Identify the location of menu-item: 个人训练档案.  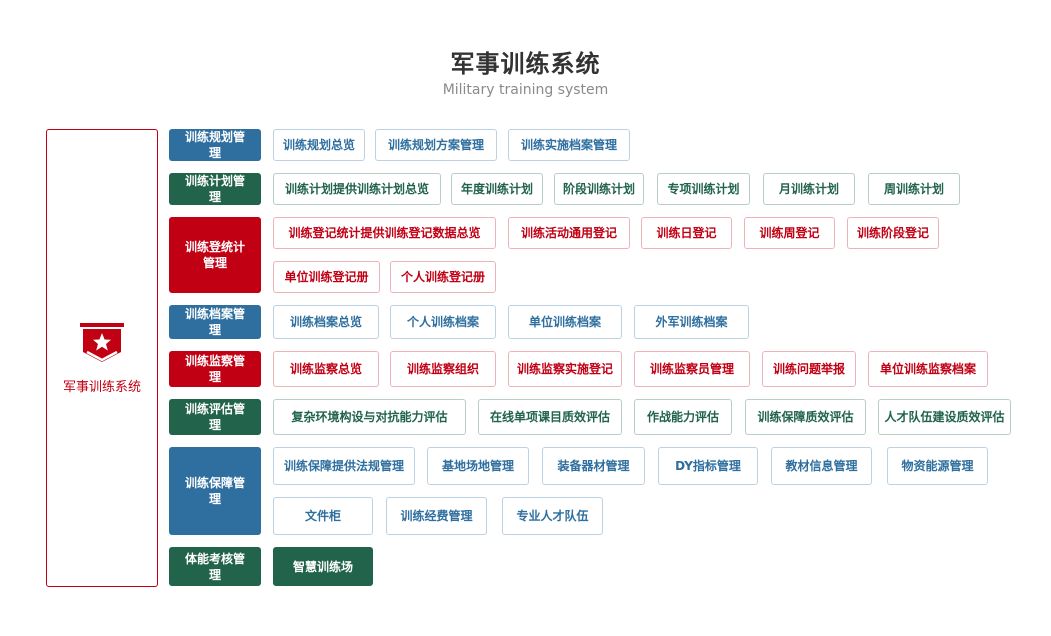
(443, 322).